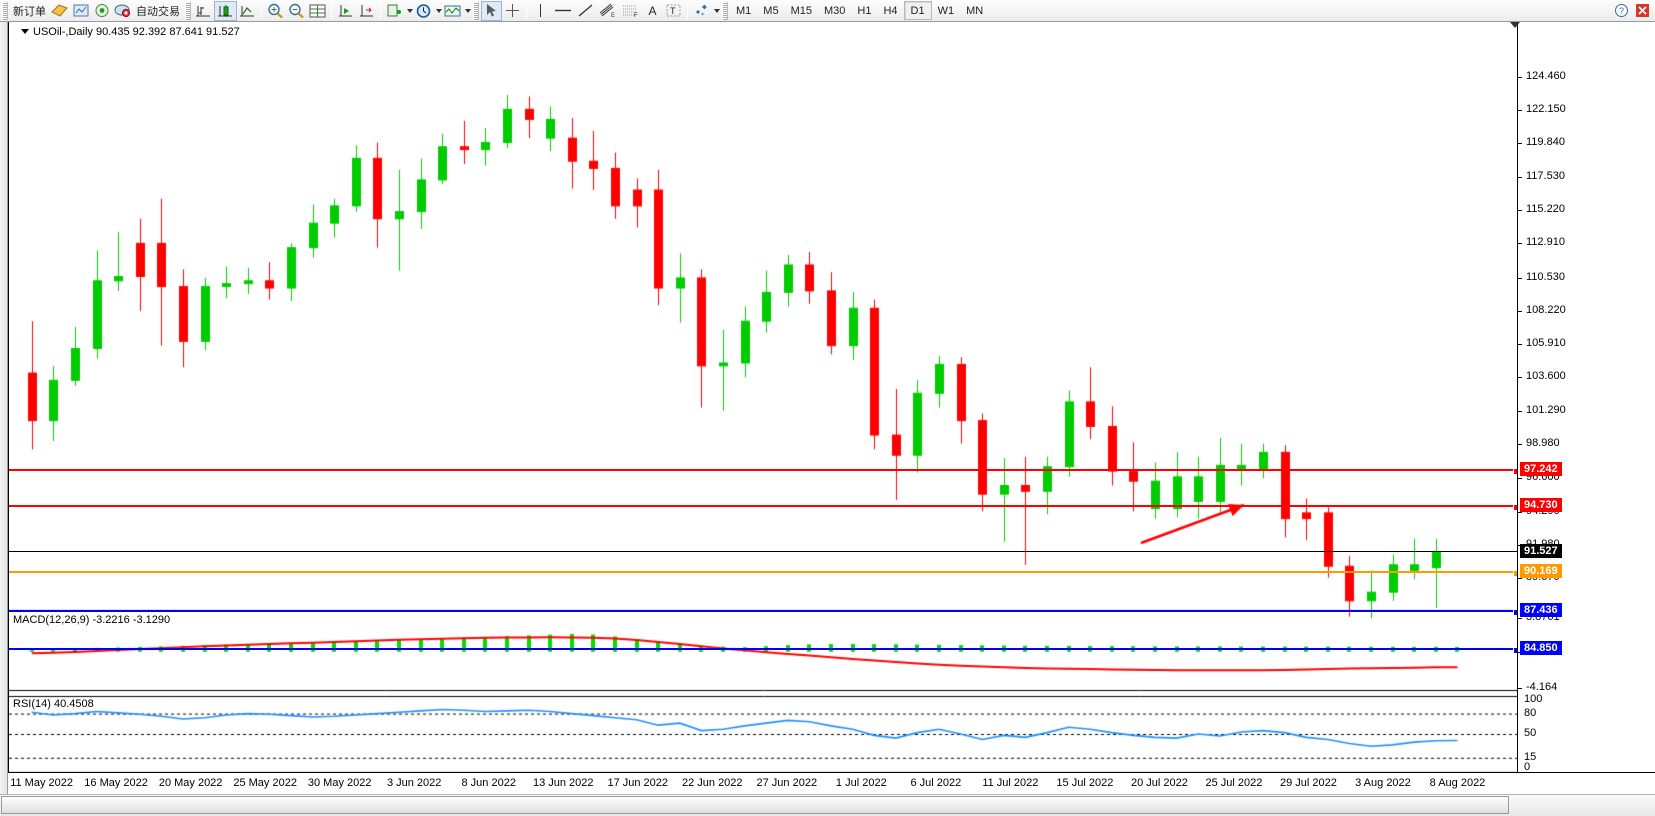  Describe the element at coordinates (975, 10) in the screenshot. I see `timeframe-mn: MN` at that location.